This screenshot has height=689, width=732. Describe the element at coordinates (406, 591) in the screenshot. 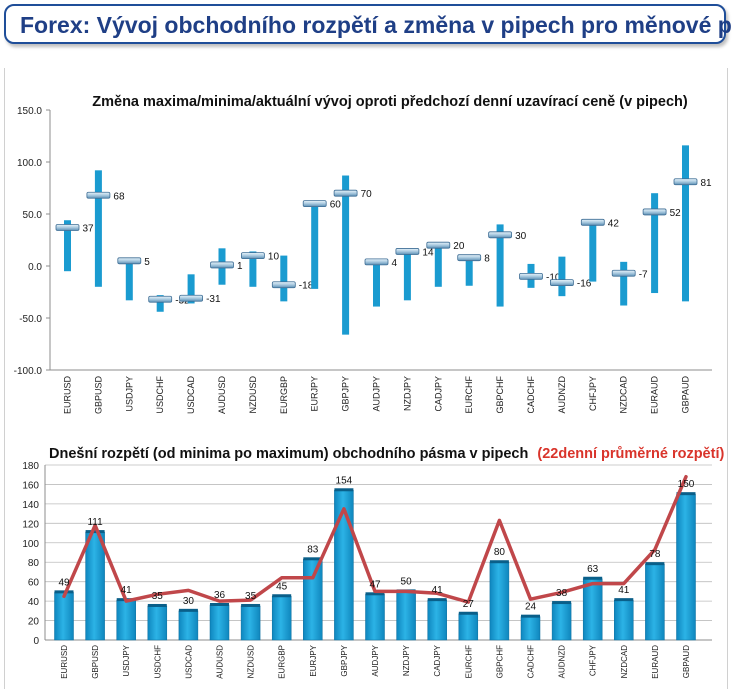

I see `average-point-NZDJPY` at that location.